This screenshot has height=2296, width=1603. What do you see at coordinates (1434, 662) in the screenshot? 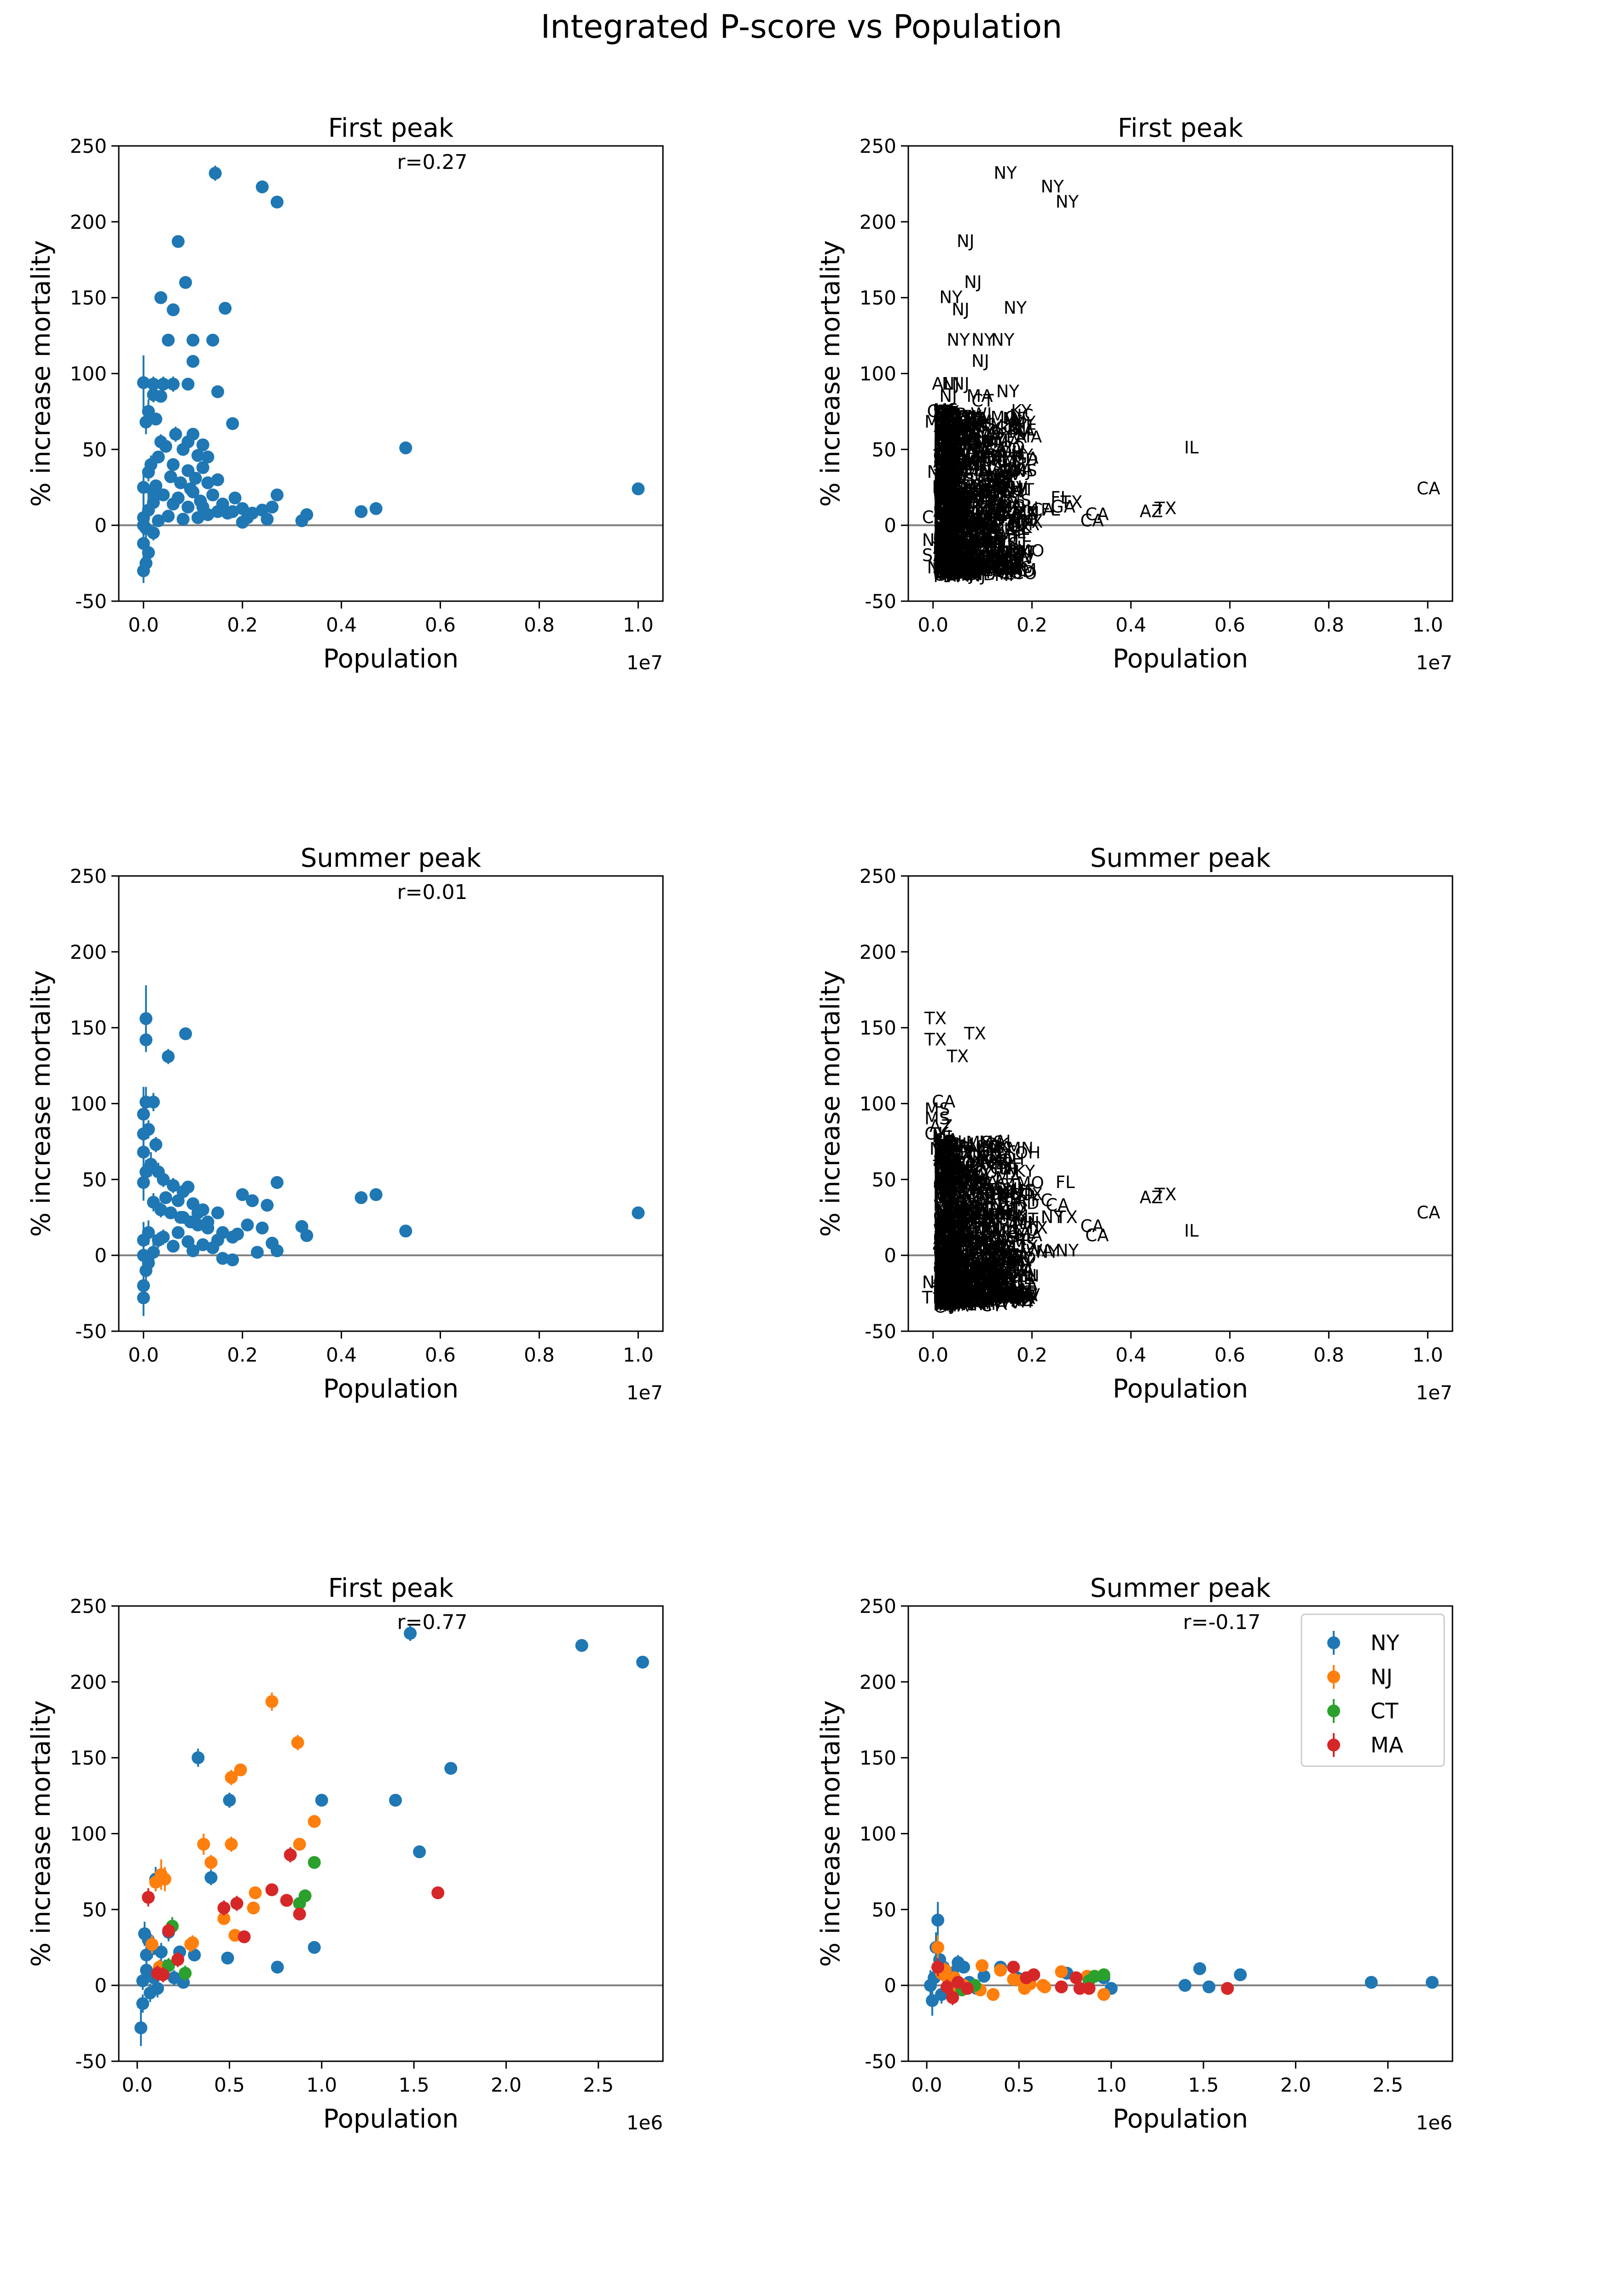
I see `x-scale-label: 1e7` at bounding box center [1434, 662].